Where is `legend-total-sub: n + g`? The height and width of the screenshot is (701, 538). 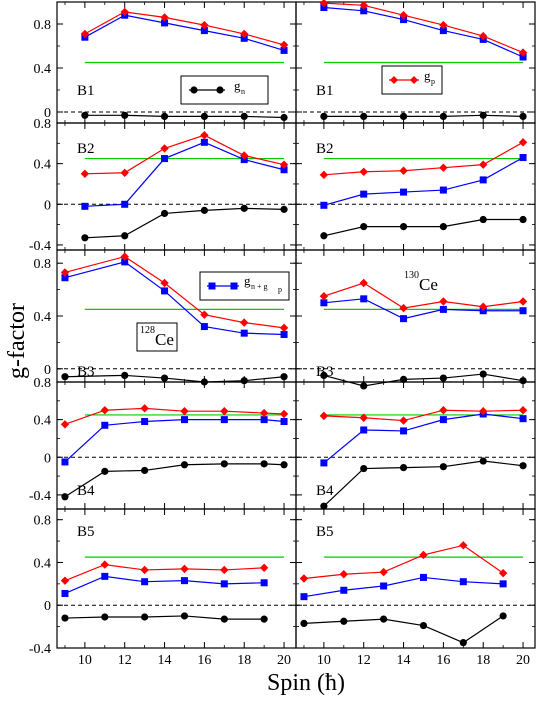
legend-total-sub: n + g is located at coordinates (259, 286).